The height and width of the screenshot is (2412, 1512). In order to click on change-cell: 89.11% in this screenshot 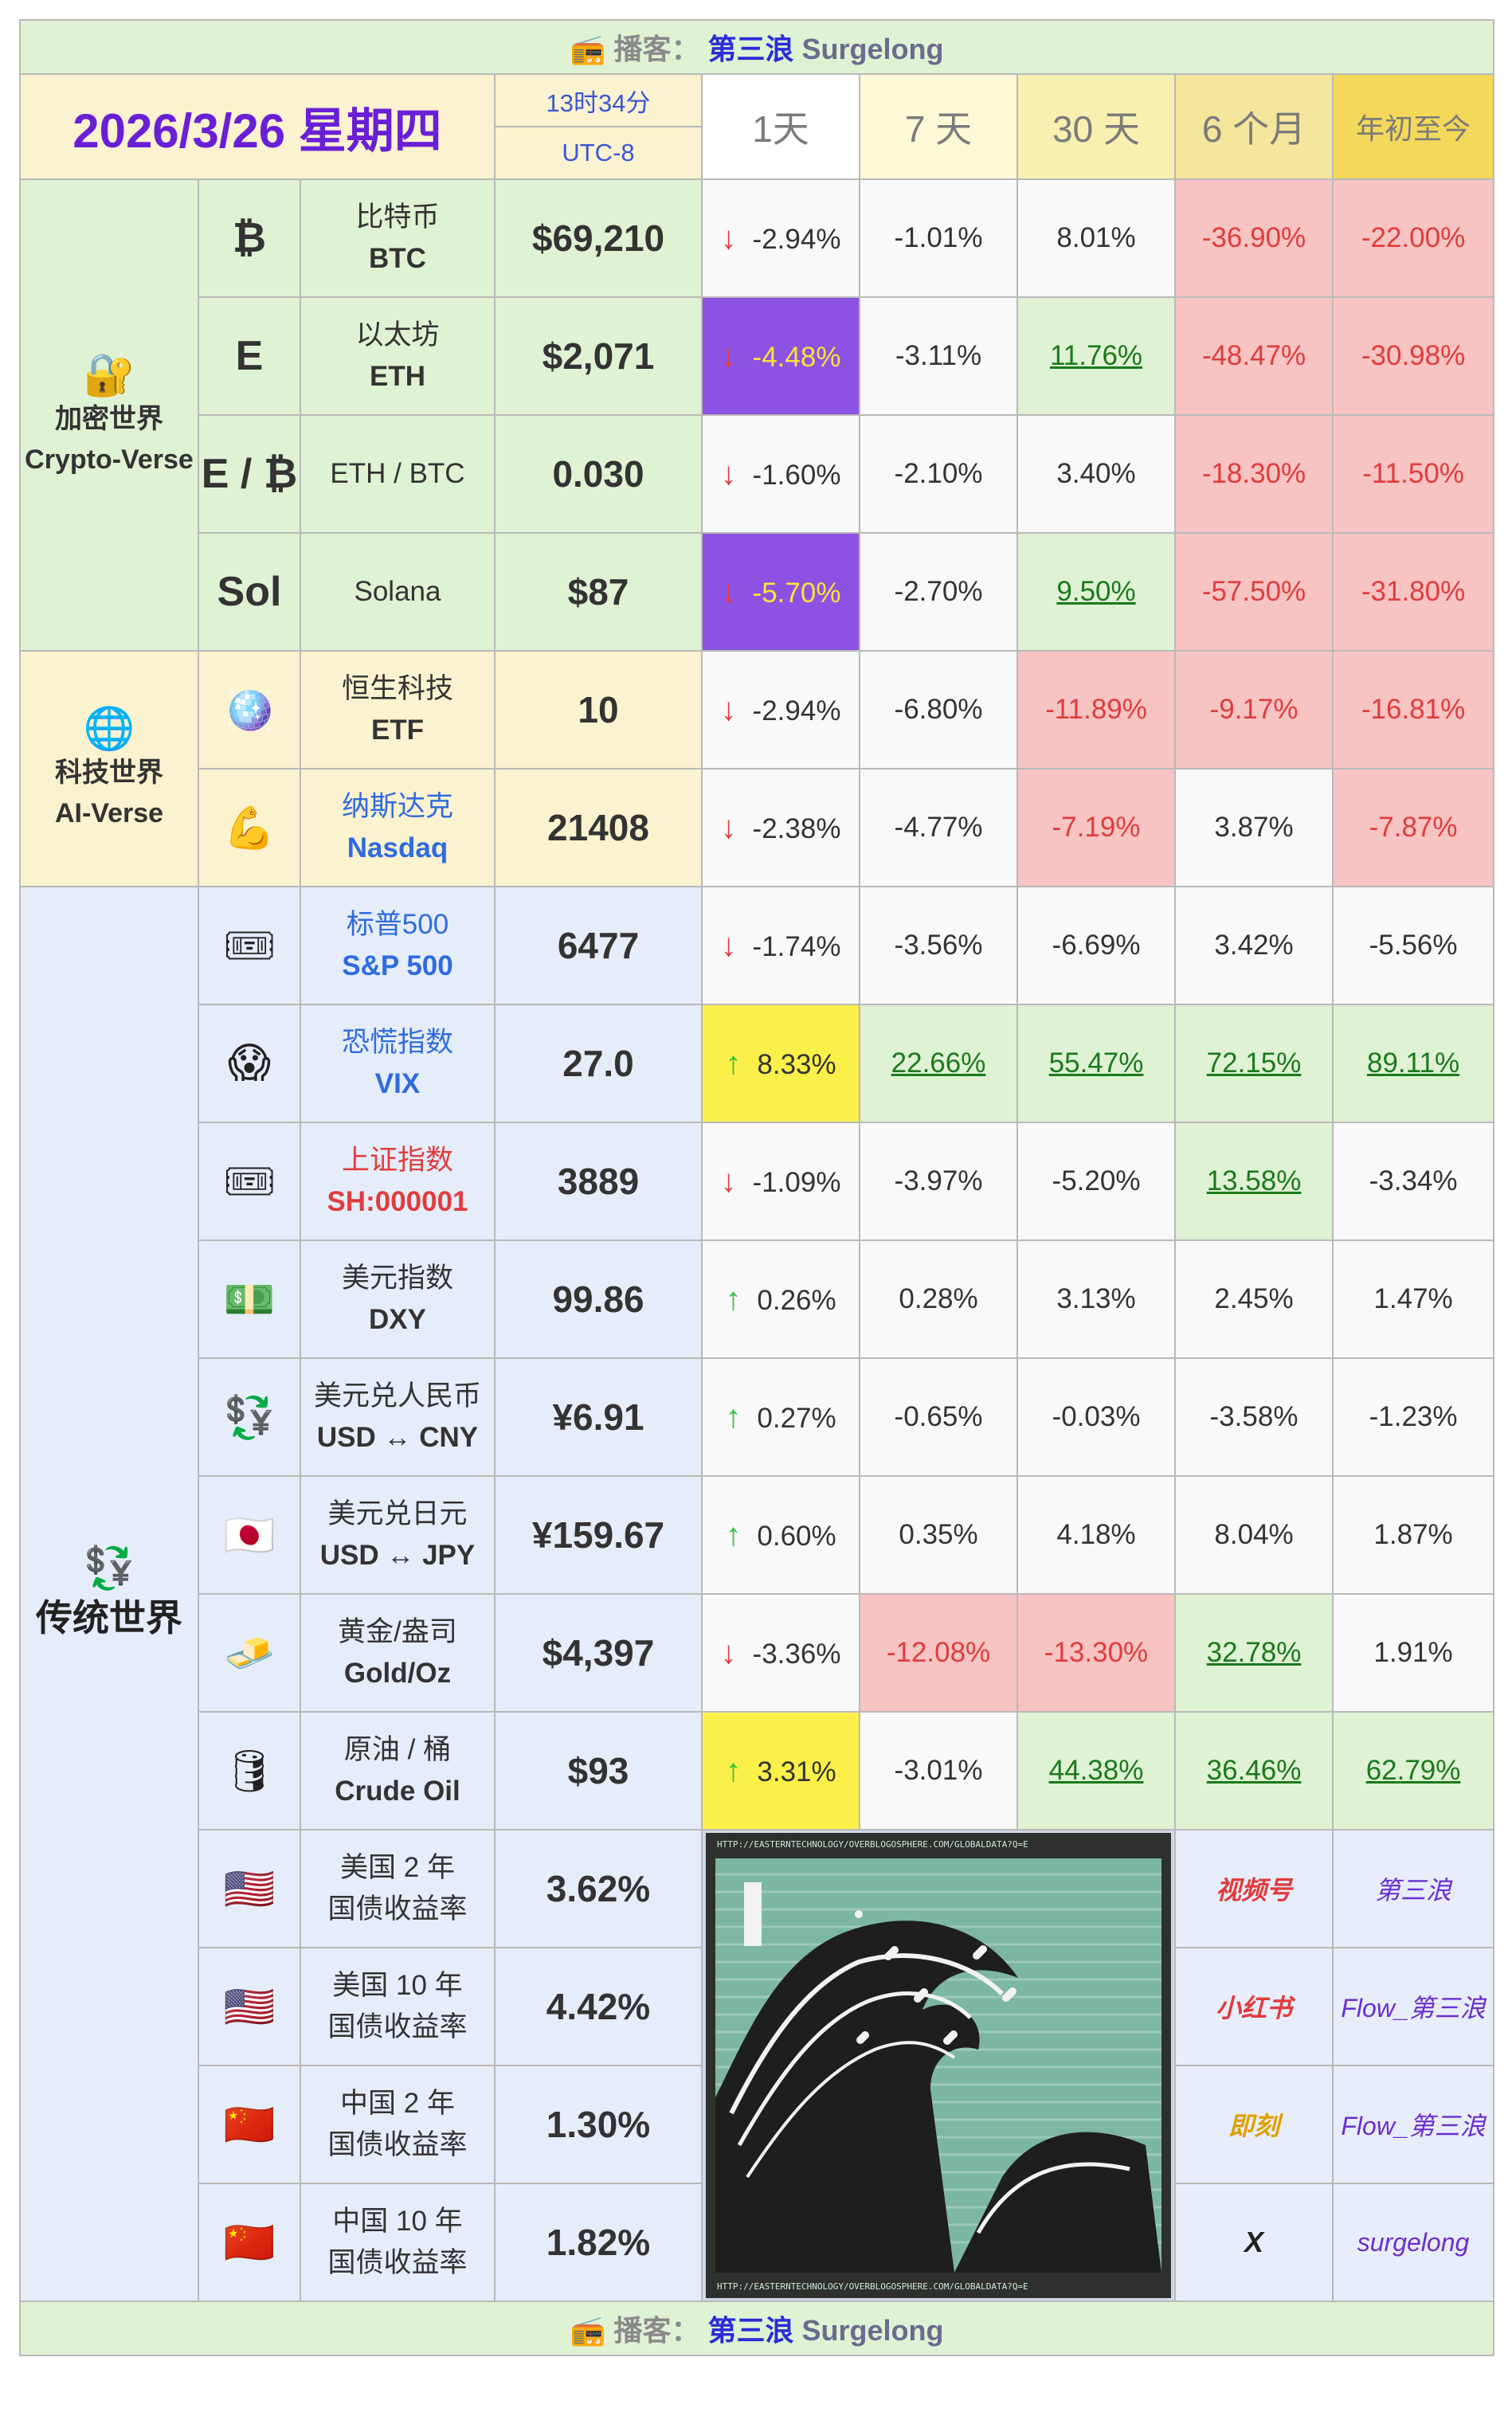, I will do `click(1413, 1063)`.